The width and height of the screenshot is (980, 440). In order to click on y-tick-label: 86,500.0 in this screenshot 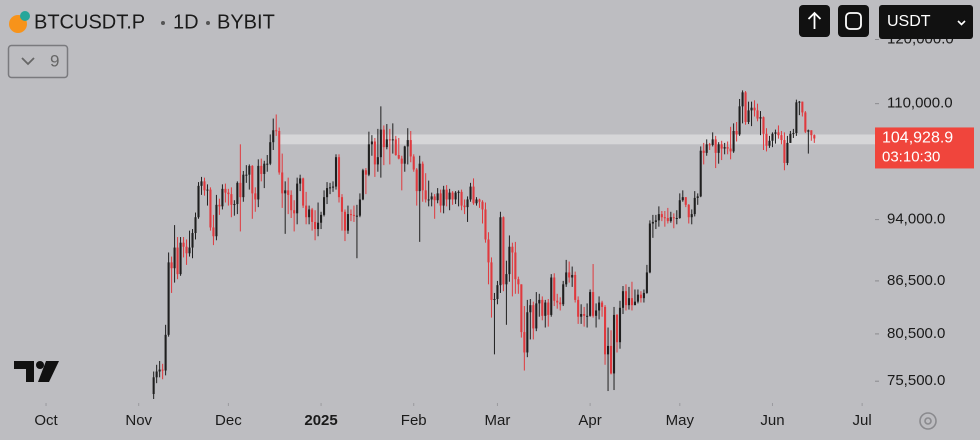, I will do `click(916, 280)`.